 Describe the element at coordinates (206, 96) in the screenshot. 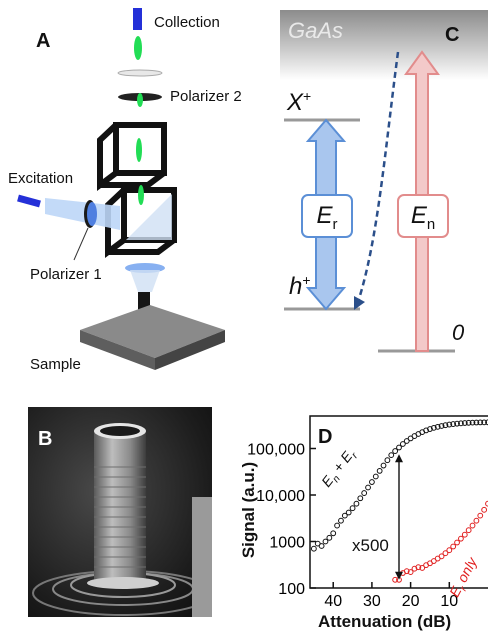

I see `polarizer2-label: Polarizer 2` at that location.